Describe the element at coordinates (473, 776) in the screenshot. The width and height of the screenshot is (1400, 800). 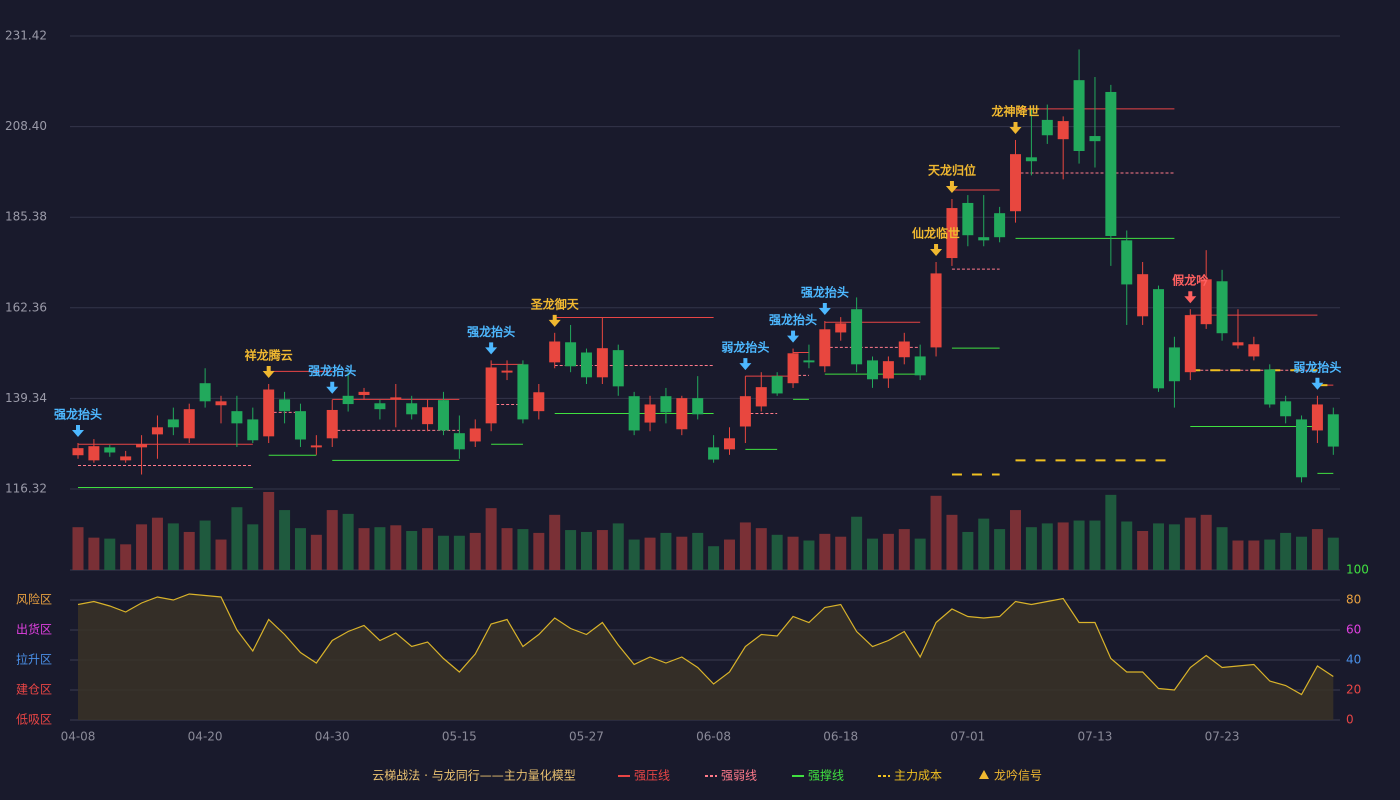
I see `legend-title: 云梯战法 · 与龙同行——主力量化模型` at that location.